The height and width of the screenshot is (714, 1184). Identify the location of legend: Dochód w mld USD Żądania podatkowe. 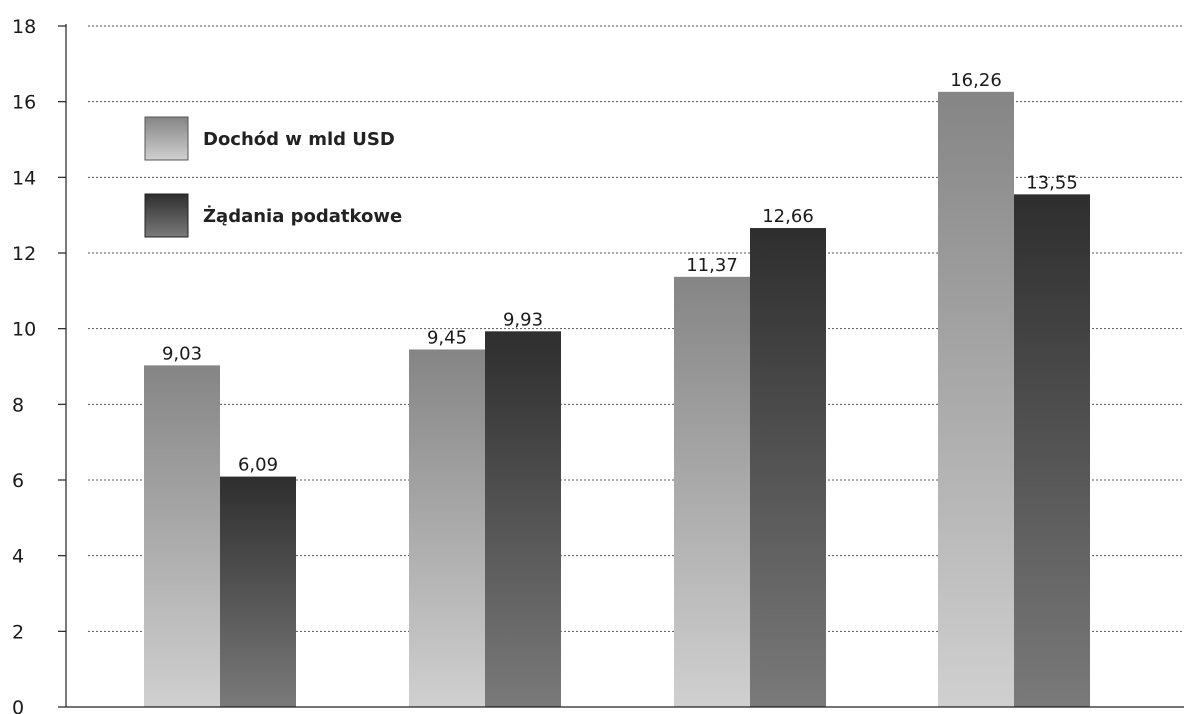
(273, 177).